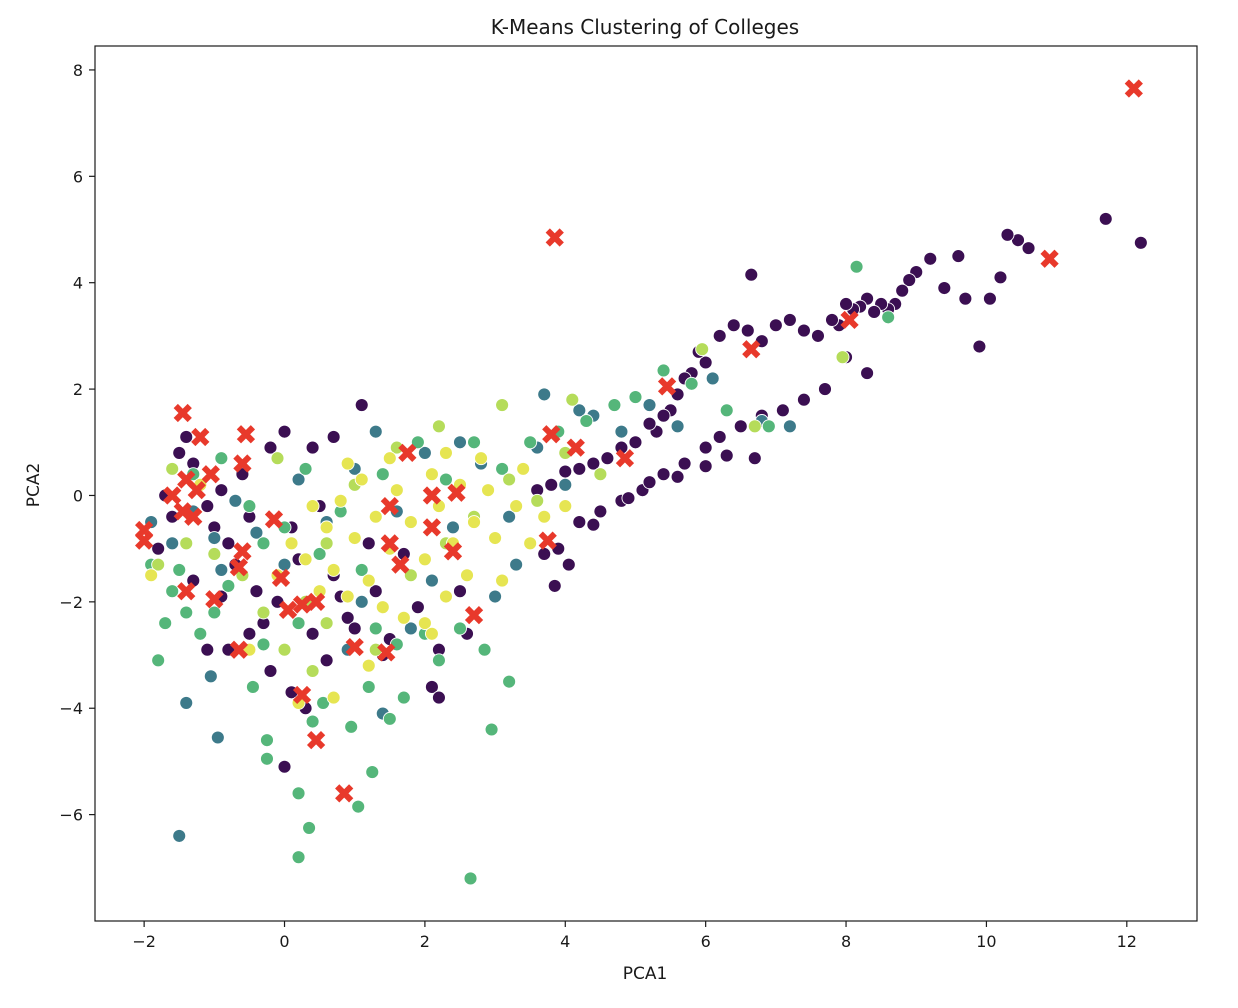  What do you see at coordinates (78, 495) in the screenshot?
I see `y-tick-label: 0` at bounding box center [78, 495].